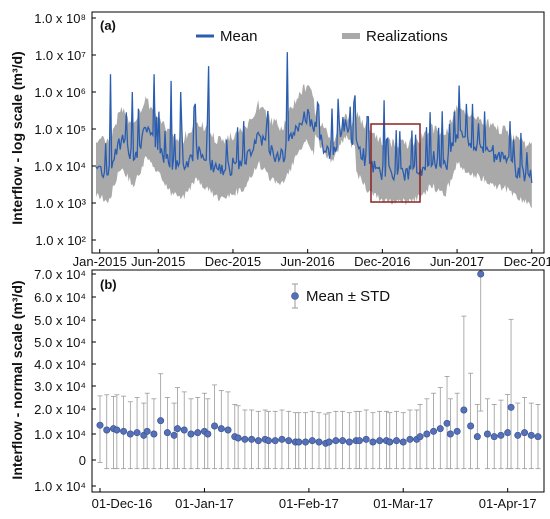 The width and height of the screenshot is (550, 519). What do you see at coordinates (60, 240) in the screenshot?
I see `panel-a-ytick-label: 1.0 x 10²` at bounding box center [60, 240].